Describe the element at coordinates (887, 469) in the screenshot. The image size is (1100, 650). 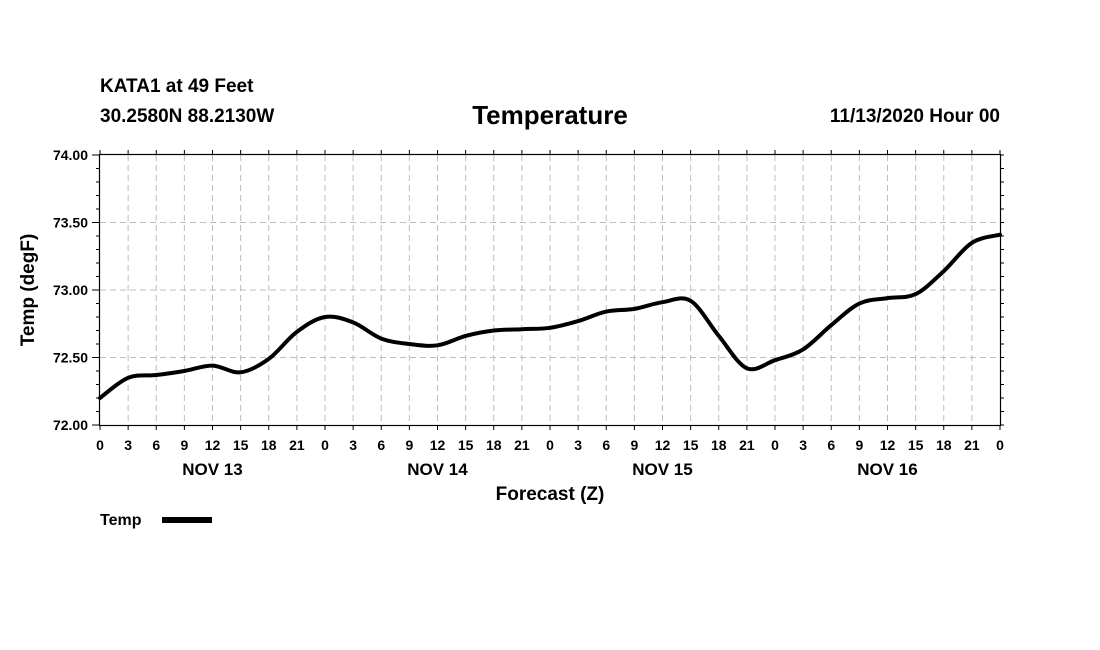
I see `day-label: NOV 16` at that location.